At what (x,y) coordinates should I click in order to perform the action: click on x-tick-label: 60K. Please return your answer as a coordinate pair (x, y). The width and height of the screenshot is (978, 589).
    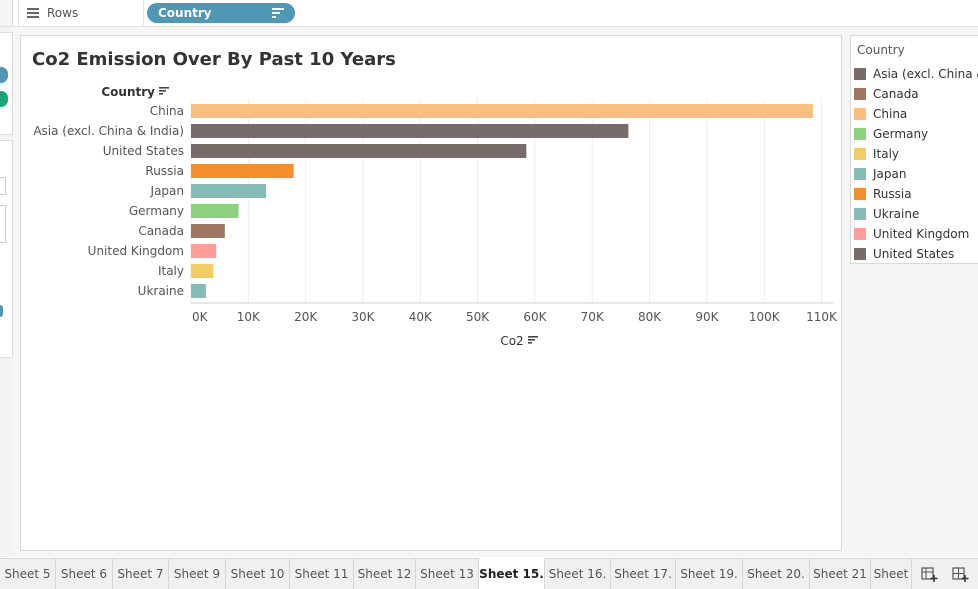
    Looking at the image, I should click on (535, 317).